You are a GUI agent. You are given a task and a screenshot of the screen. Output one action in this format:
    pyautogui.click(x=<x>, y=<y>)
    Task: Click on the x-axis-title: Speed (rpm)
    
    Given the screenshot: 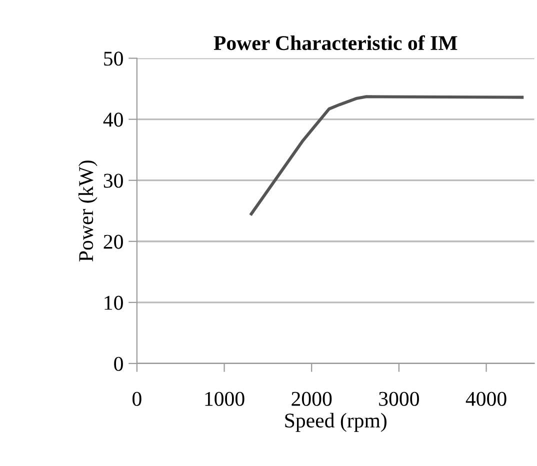 What is the action you would take?
    pyautogui.click(x=335, y=422)
    